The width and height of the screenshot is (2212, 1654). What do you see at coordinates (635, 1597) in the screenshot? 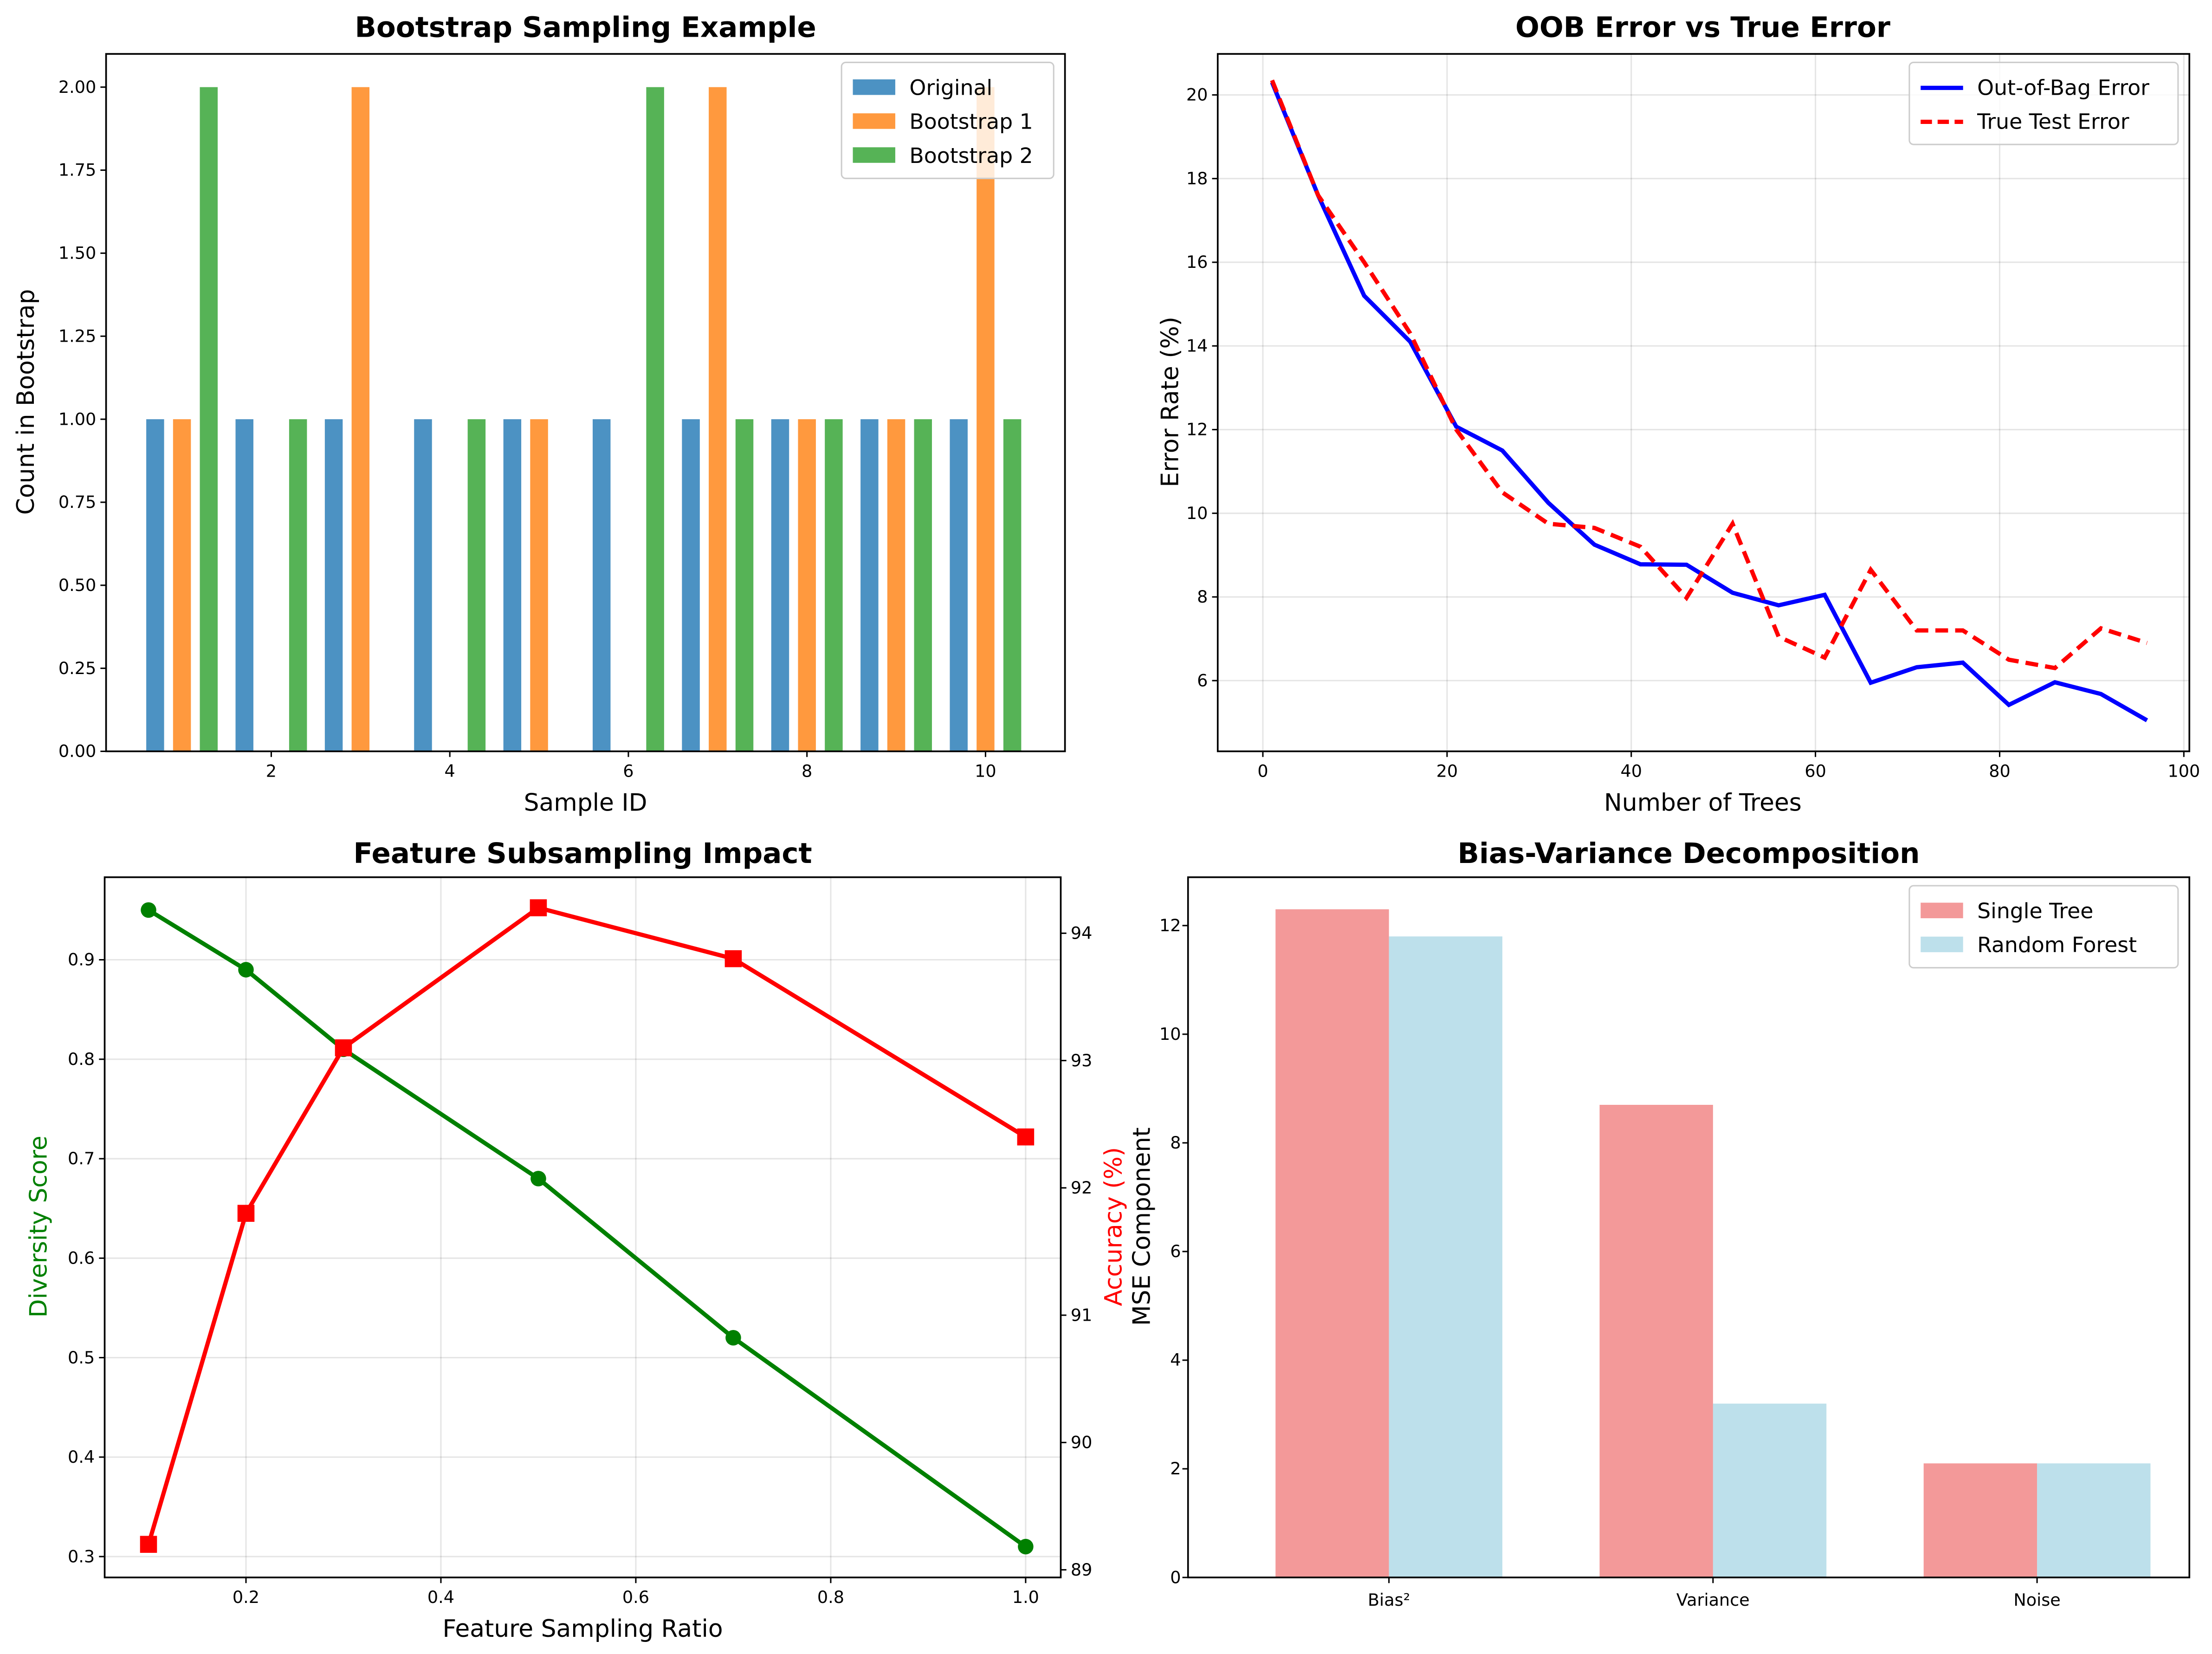
I see `chart3-xtick-label: 0.6` at bounding box center [635, 1597].